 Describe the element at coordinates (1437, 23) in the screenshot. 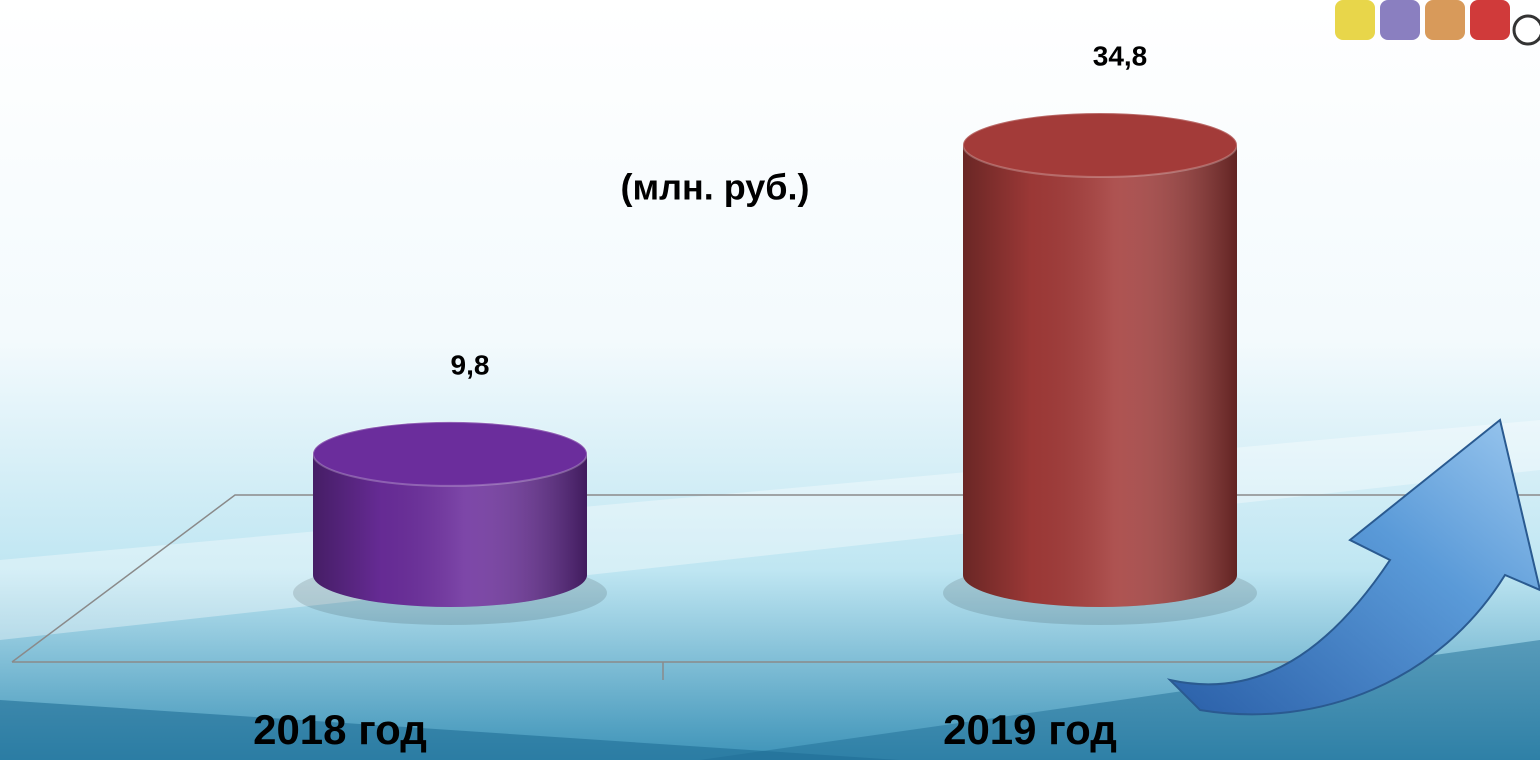

I see `decor-logo` at that location.